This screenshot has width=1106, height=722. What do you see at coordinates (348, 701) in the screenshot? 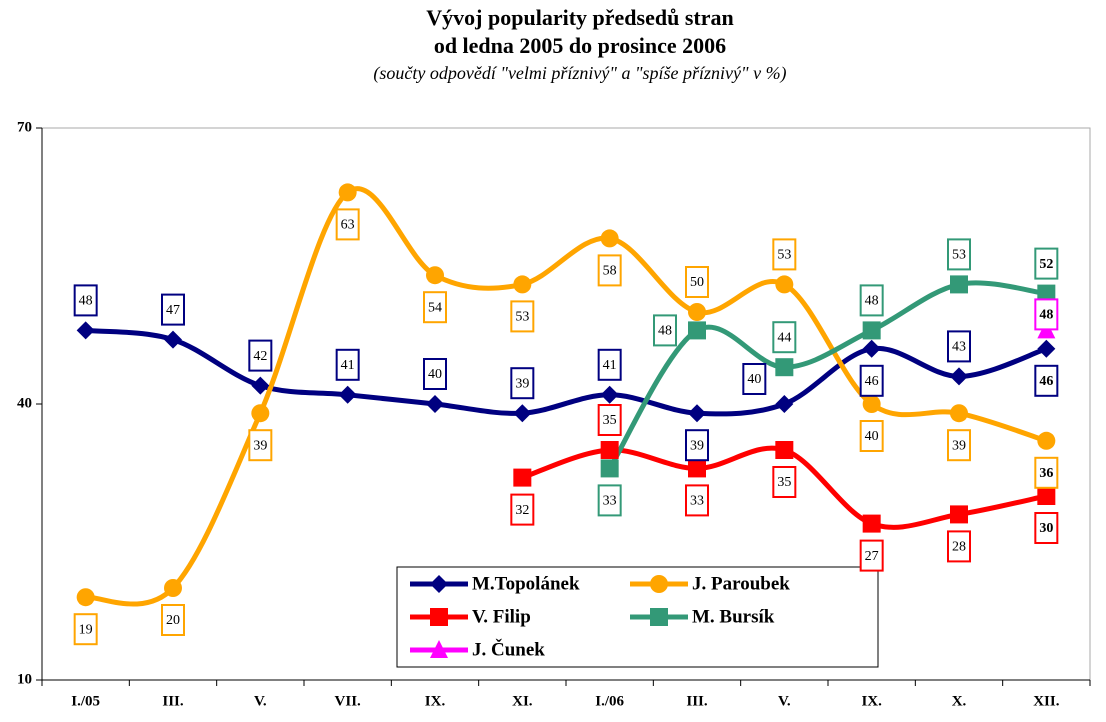
I see `x-tick-label: VII.` at bounding box center [348, 701].